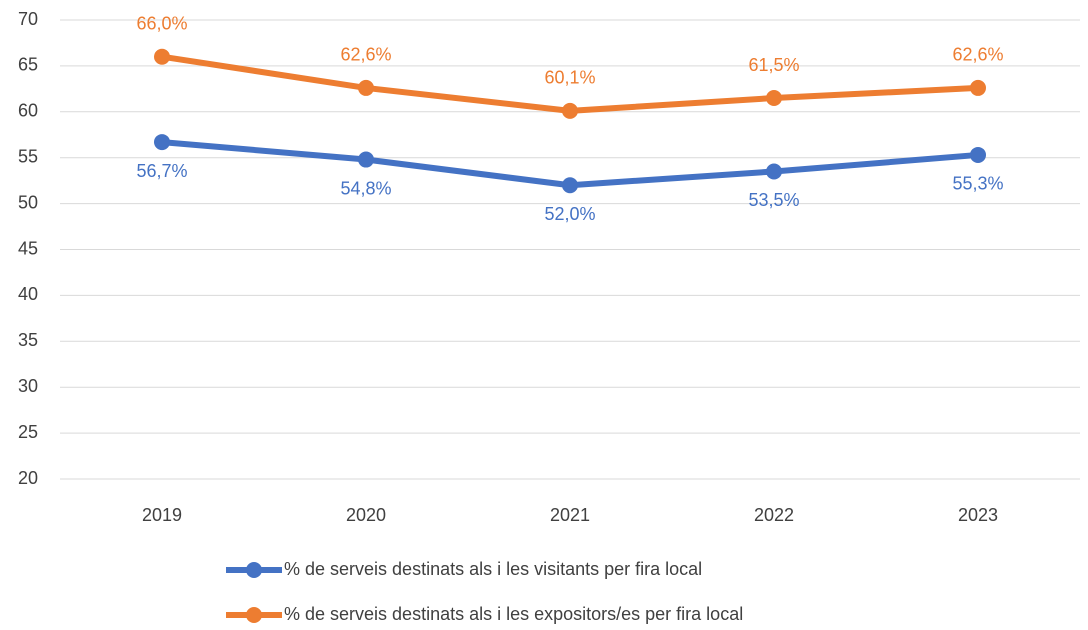 The height and width of the screenshot is (630, 1088). What do you see at coordinates (978, 515) in the screenshot?
I see `x-tick-label: 2023` at bounding box center [978, 515].